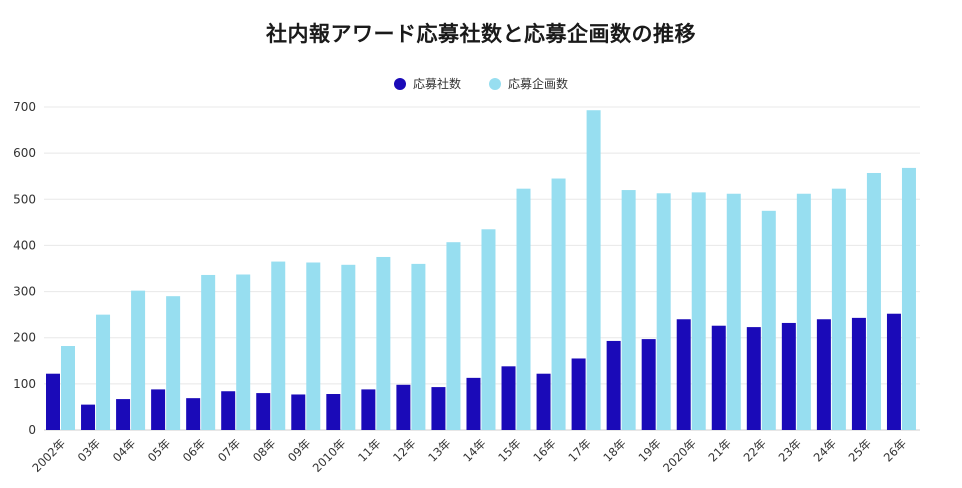  What do you see at coordinates (719, 450) in the screenshot?
I see `x-tick-label: 21年` at bounding box center [719, 450].